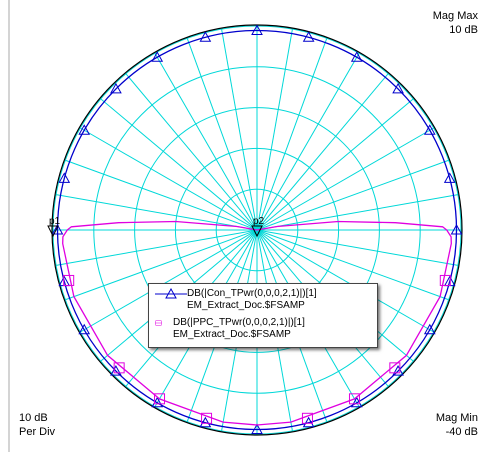  I want to click on mag-max-readout: Mag Max 10 dB, so click(455, 23).